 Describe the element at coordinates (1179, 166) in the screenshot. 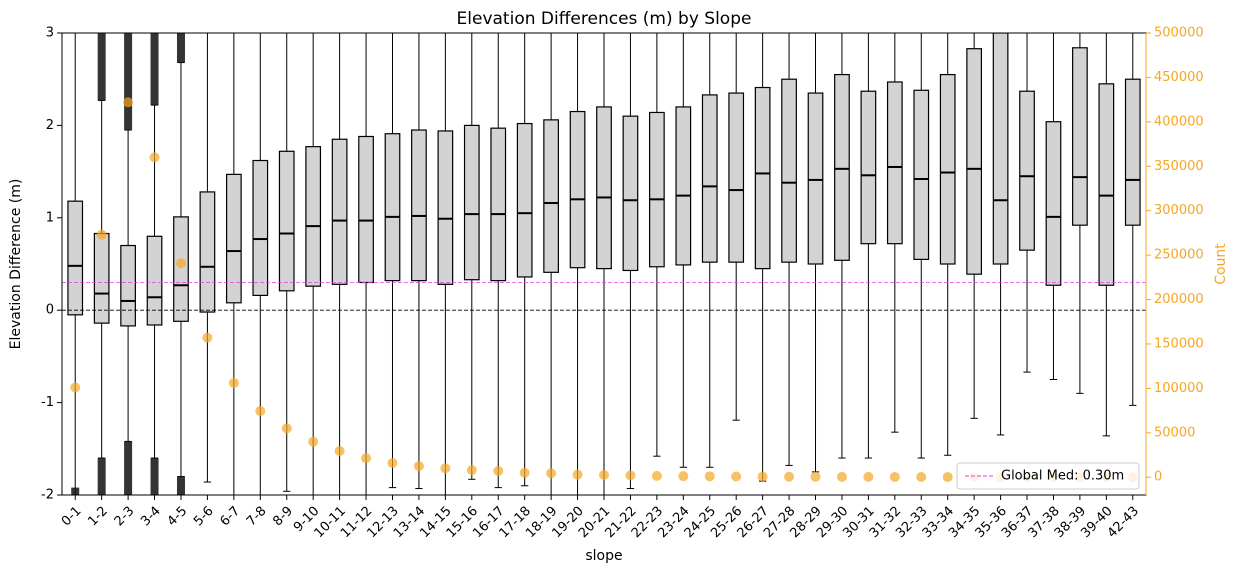

I see `y2-tick-label: 350000` at that location.